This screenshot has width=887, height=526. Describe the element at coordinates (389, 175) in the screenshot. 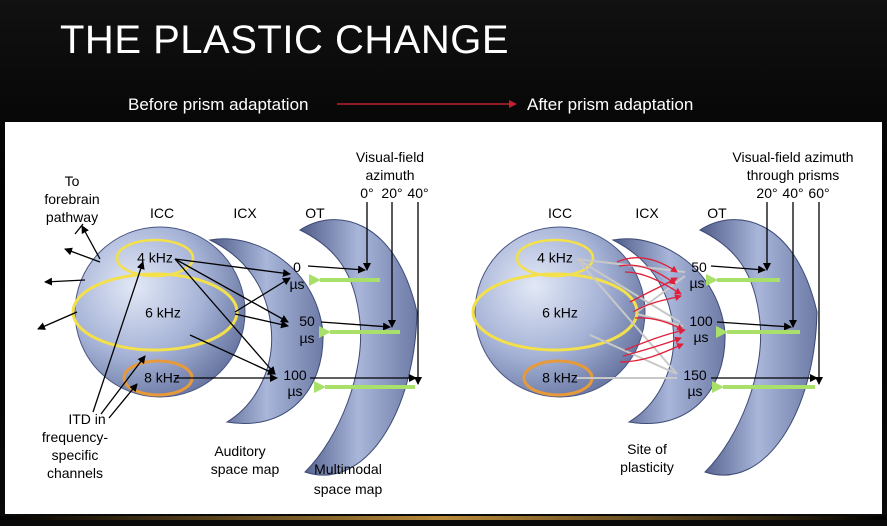

I see `left-visual-field-2: azimuth` at that location.